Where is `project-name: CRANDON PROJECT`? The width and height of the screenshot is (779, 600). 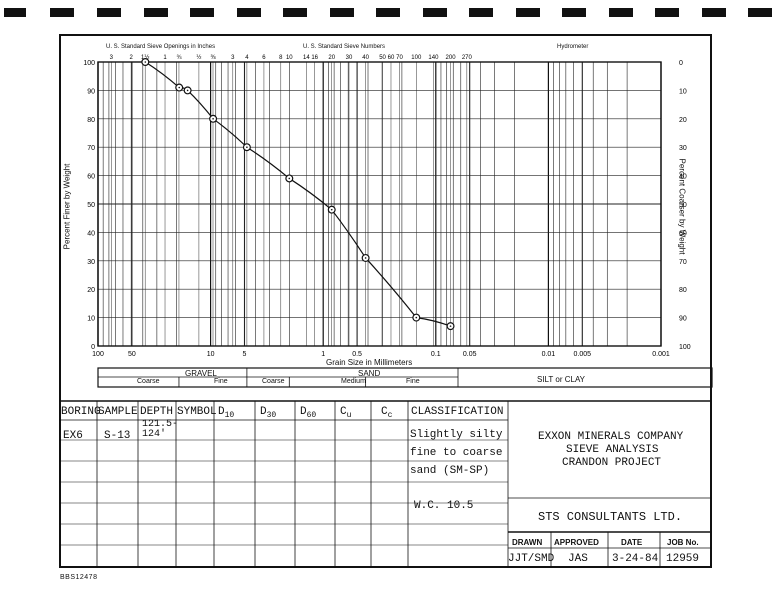 project-name: CRANDON PROJECT is located at coordinates (612, 463).